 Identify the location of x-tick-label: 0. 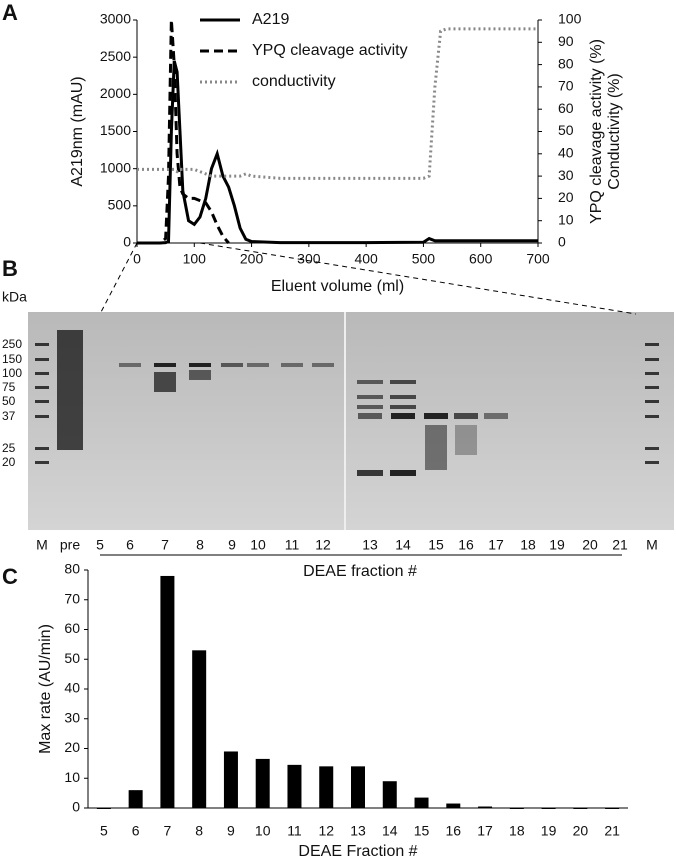
(137, 259).